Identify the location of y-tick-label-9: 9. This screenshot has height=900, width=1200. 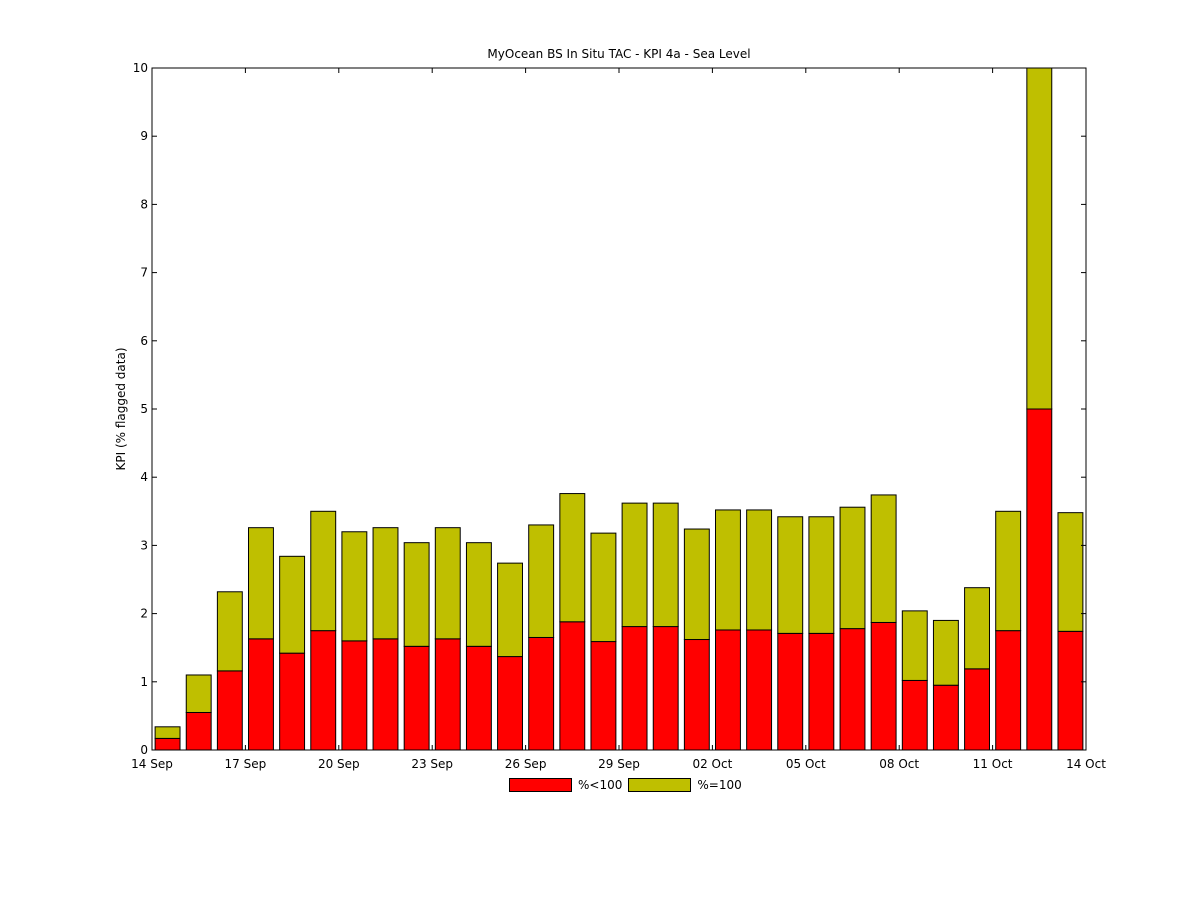
(144, 136).